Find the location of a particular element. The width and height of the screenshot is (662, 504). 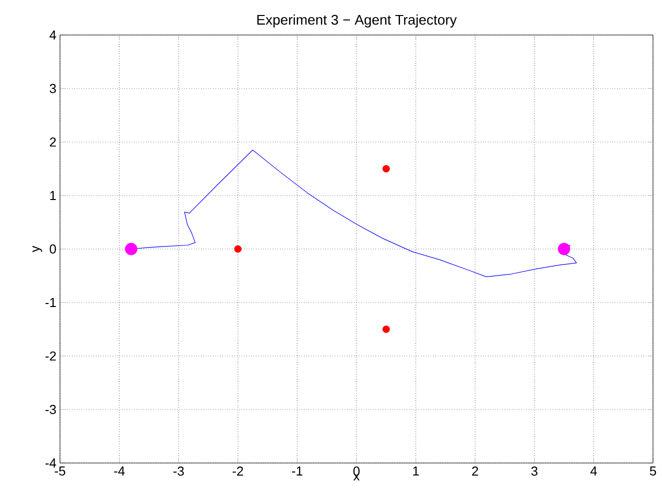

x-tick-label: 2 is located at coordinates (475, 471).